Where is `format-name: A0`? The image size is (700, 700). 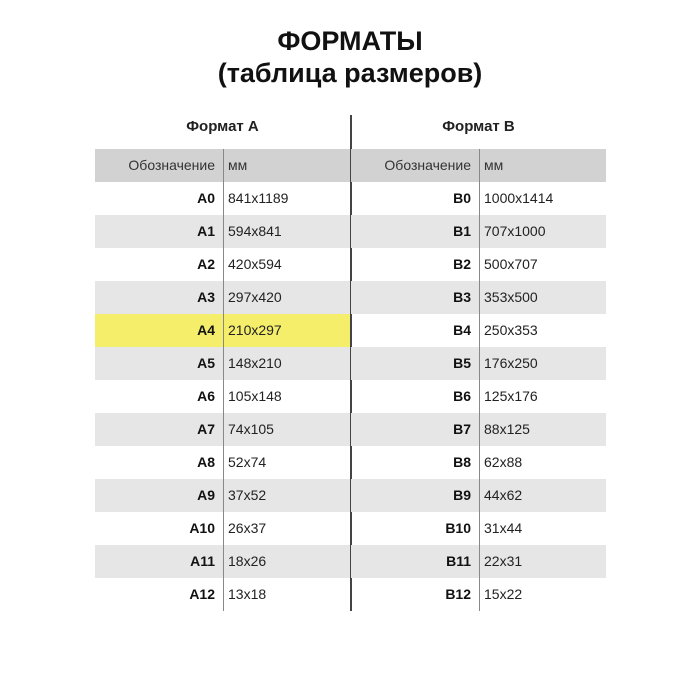
format-name: A0 is located at coordinates (206, 198).